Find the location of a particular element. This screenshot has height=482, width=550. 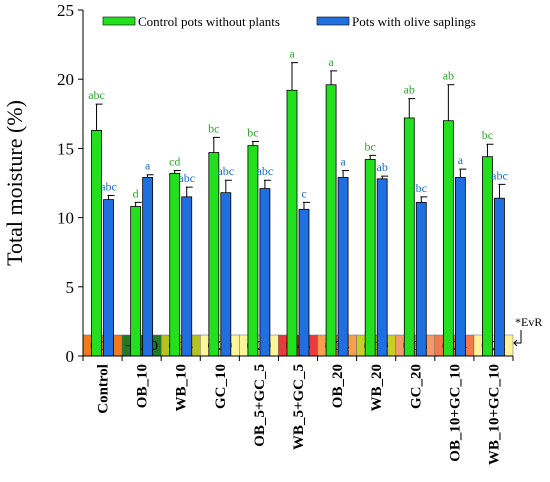

evr-arrow is located at coordinates (517, 338).